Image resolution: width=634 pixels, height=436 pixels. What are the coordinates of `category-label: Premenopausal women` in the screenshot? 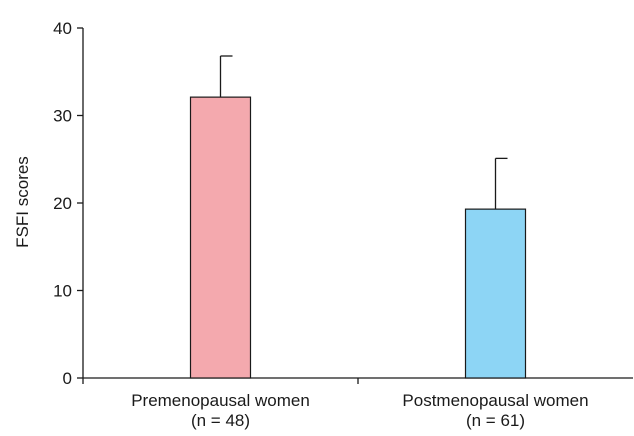 It's located at (220, 400).